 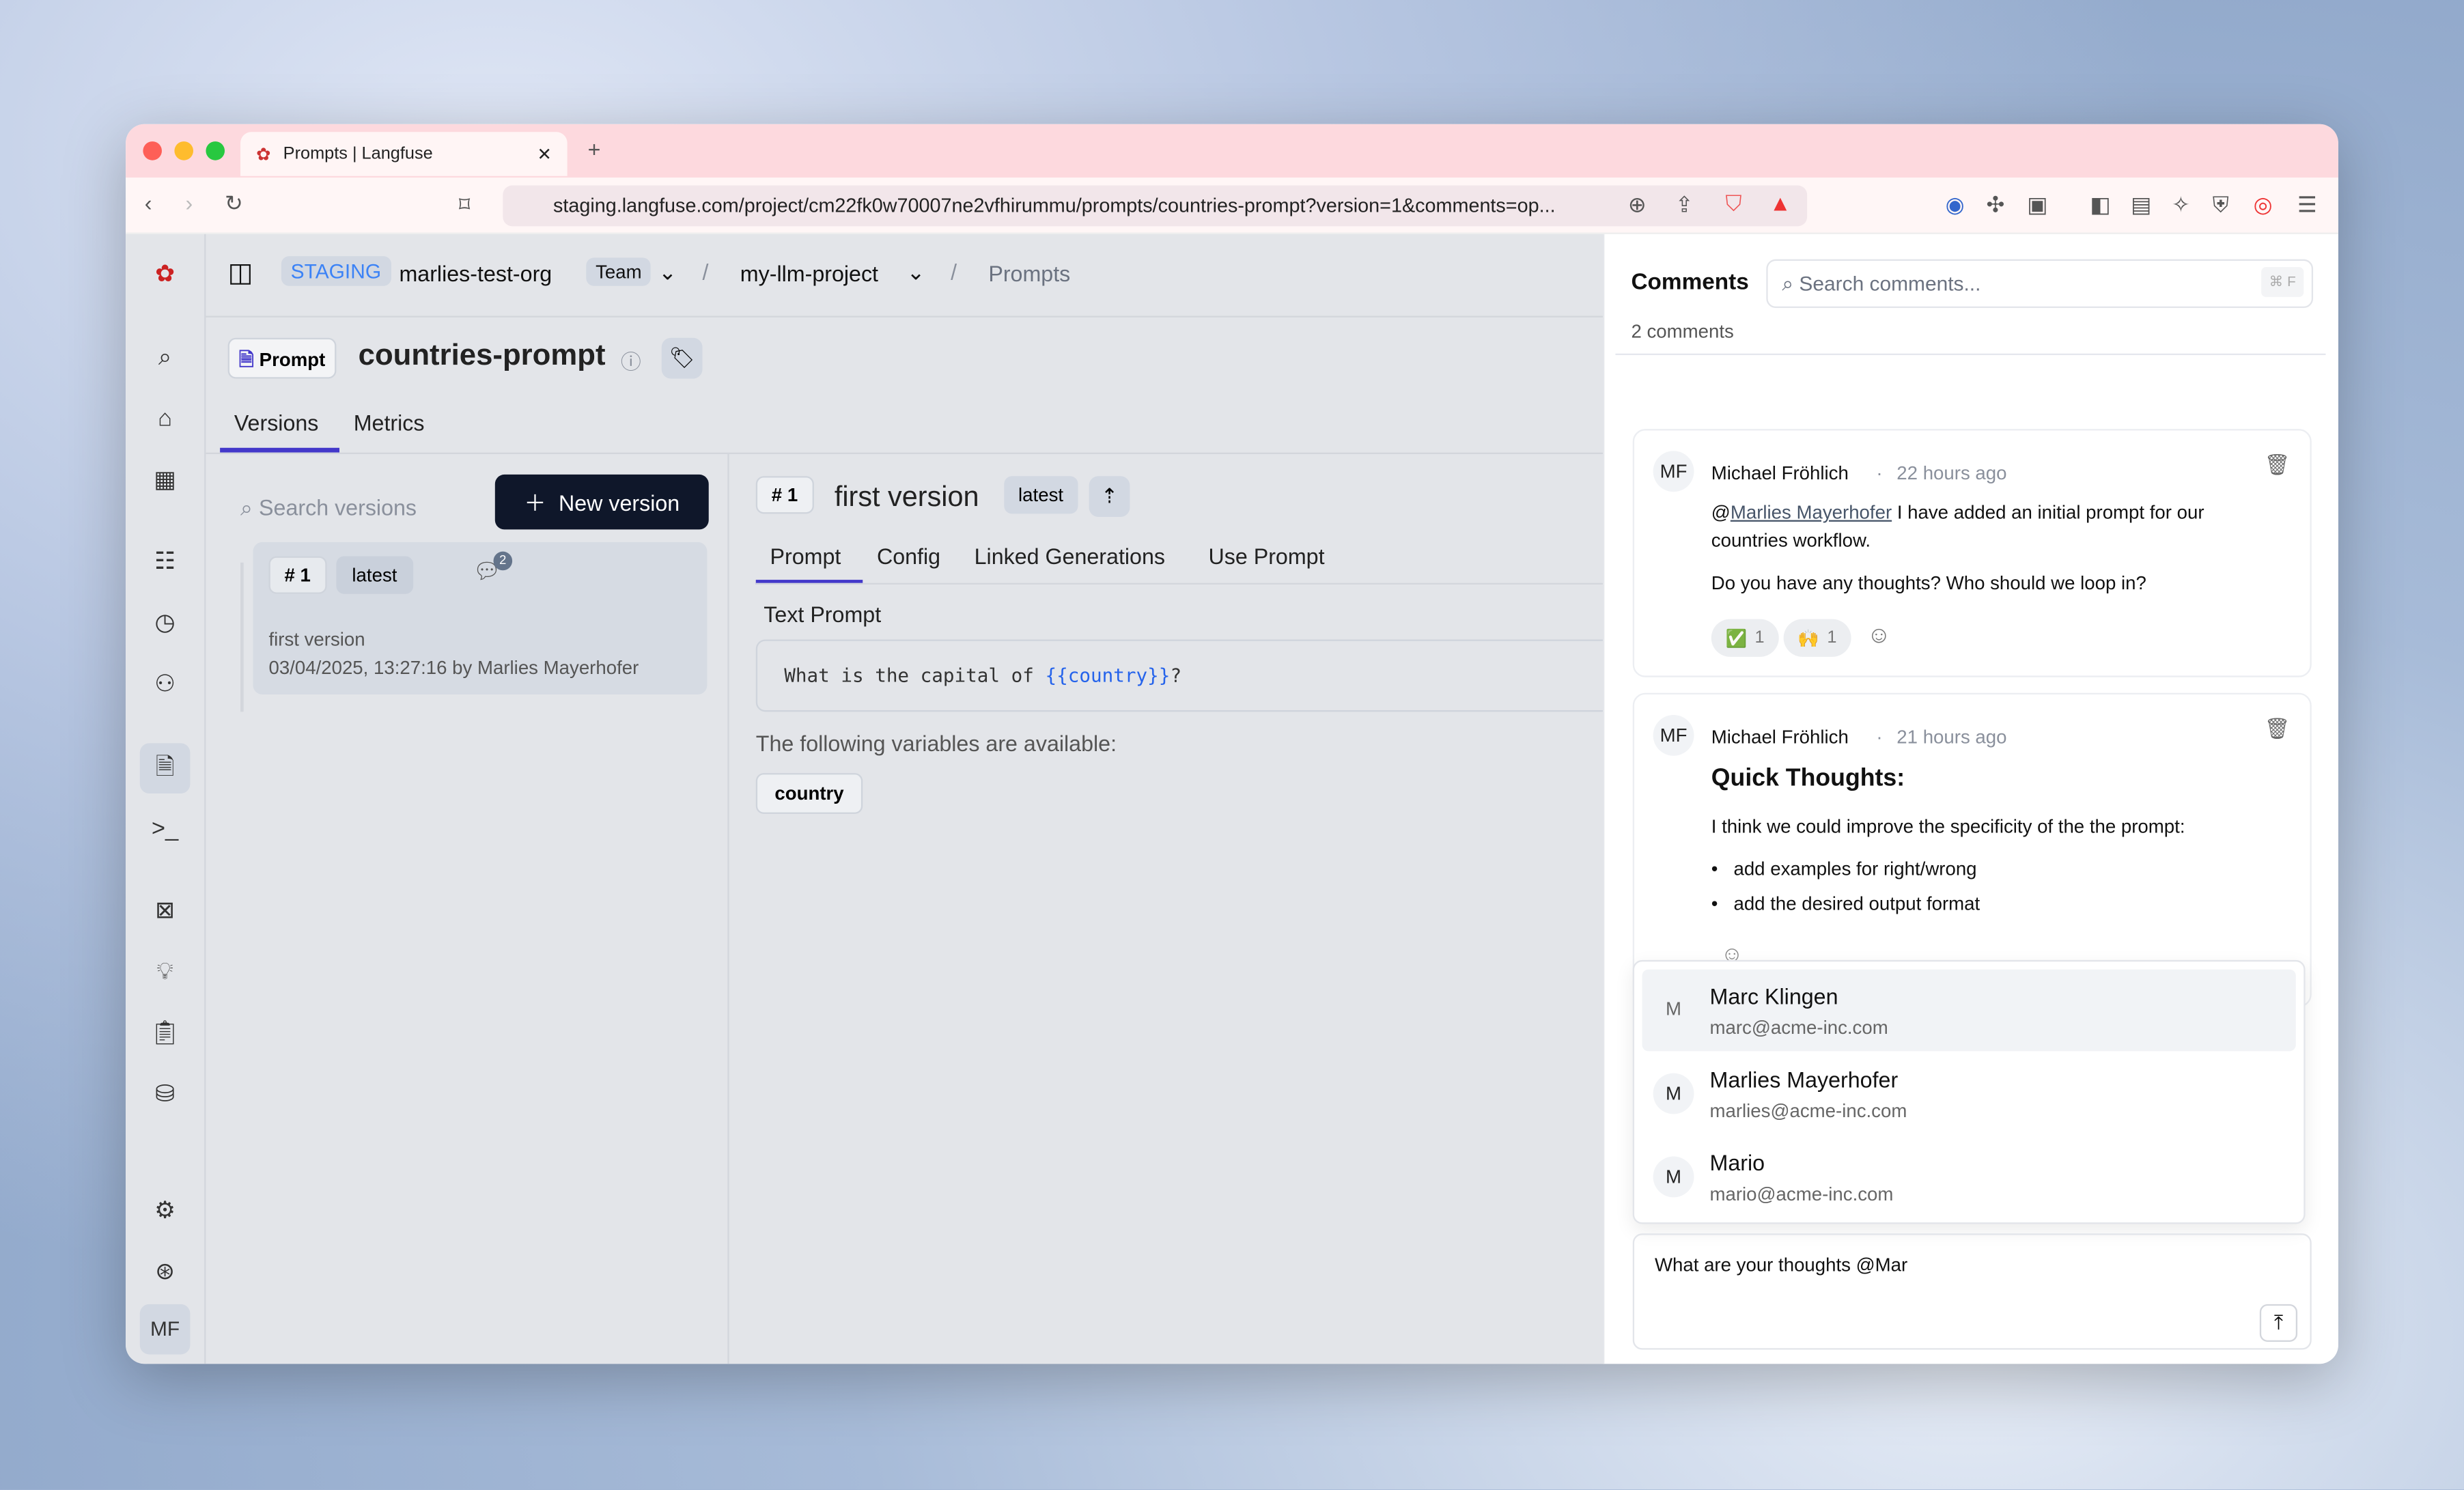 What do you see at coordinates (1070, 556) in the screenshot?
I see `tab-linked-generations: Linked Generations` at bounding box center [1070, 556].